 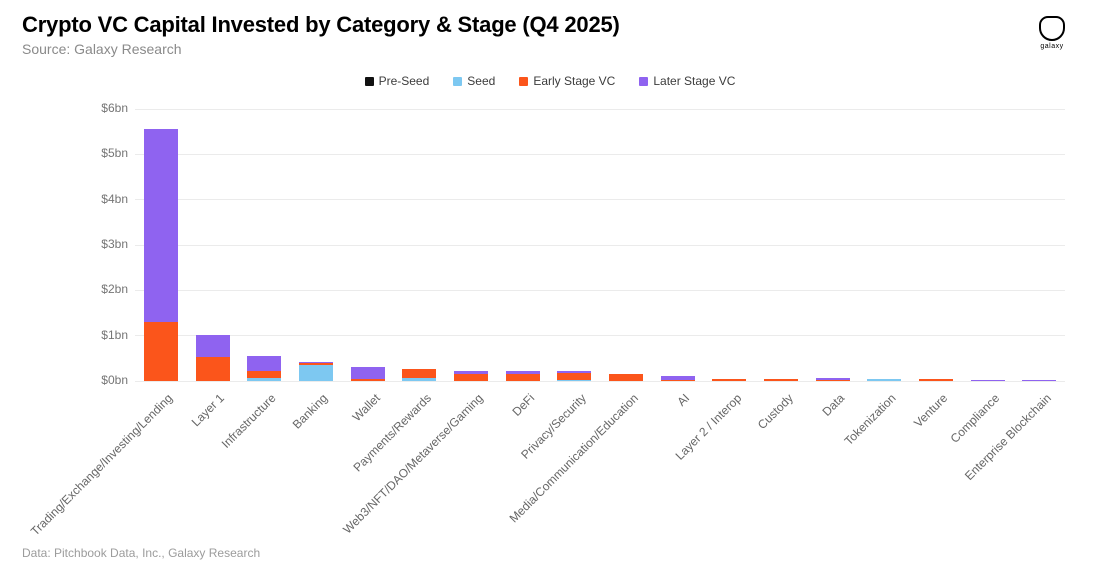 I want to click on bar-privacy-security, so click(x=574, y=376).